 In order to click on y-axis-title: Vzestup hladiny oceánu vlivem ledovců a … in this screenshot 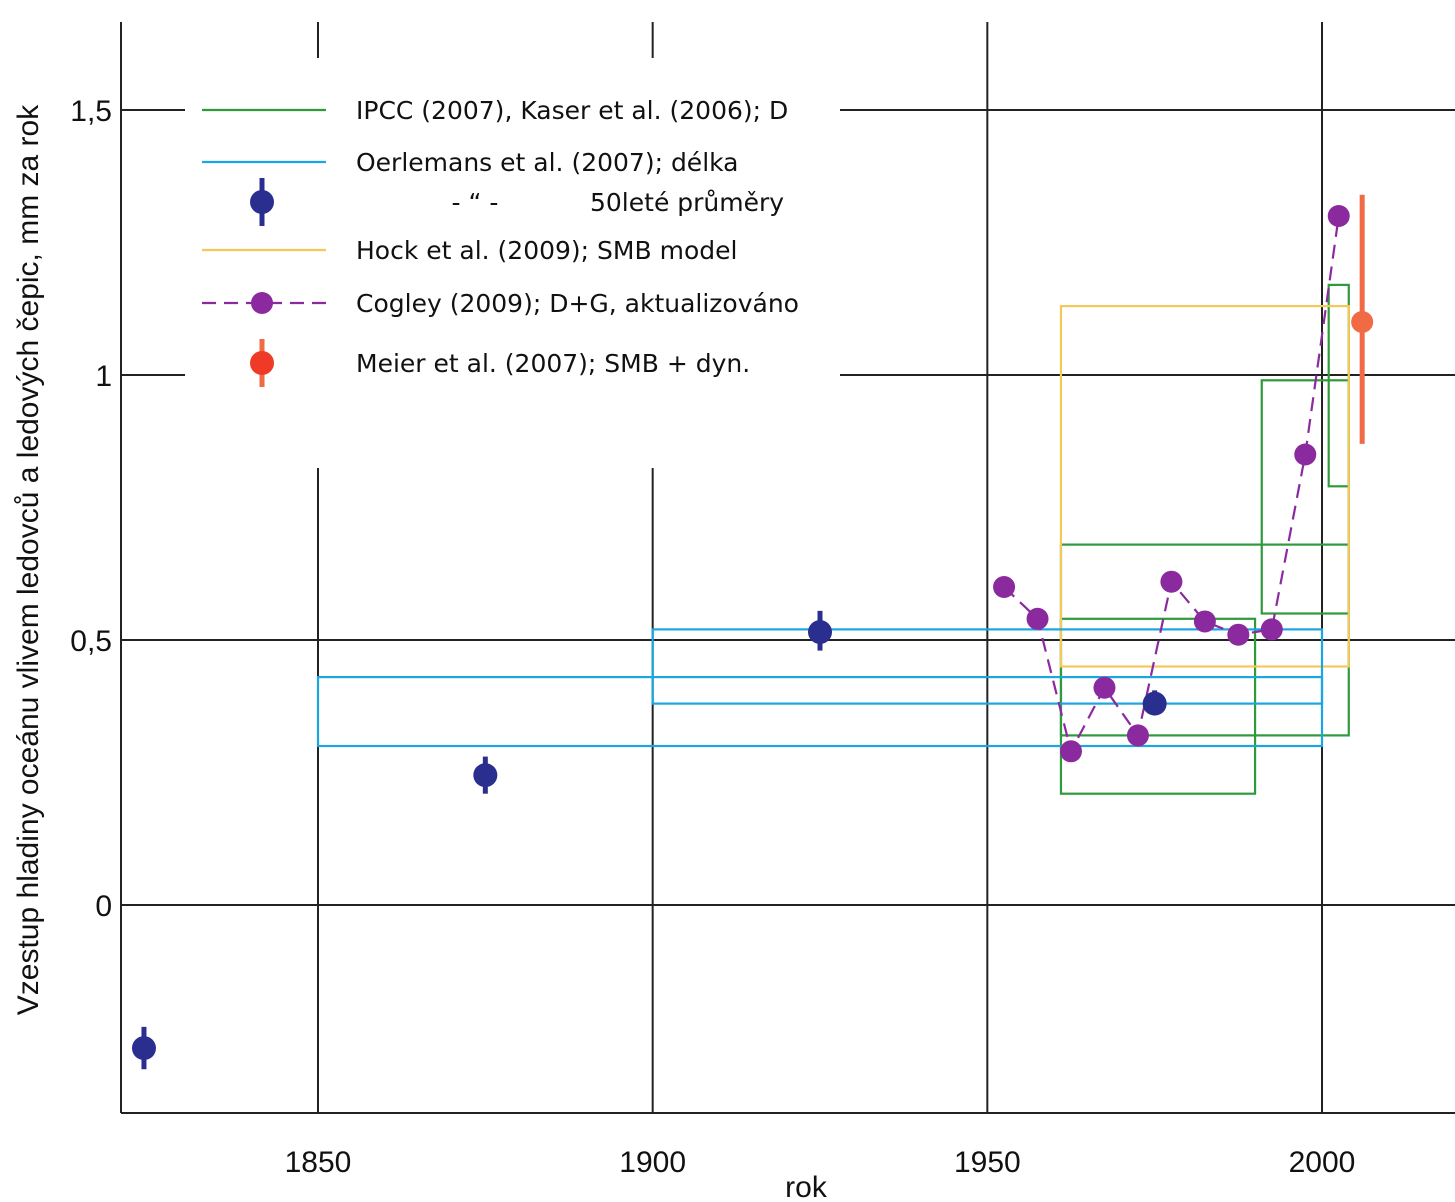, I will do `click(28, 559)`.